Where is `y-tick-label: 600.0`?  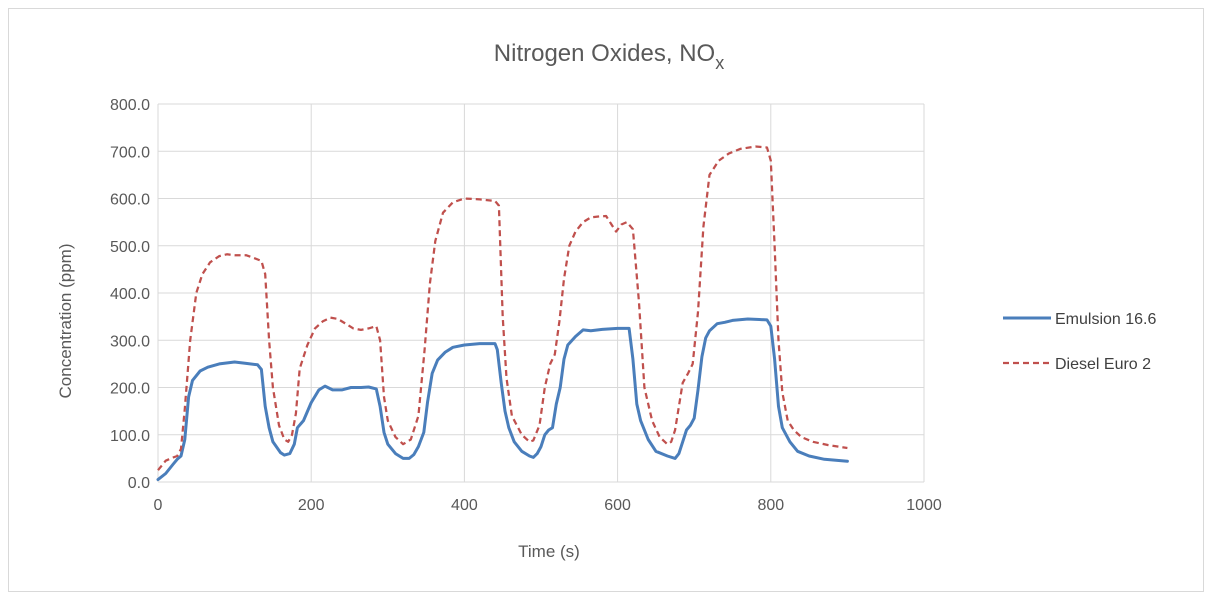 y-tick-label: 600.0 is located at coordinates (130, 200).